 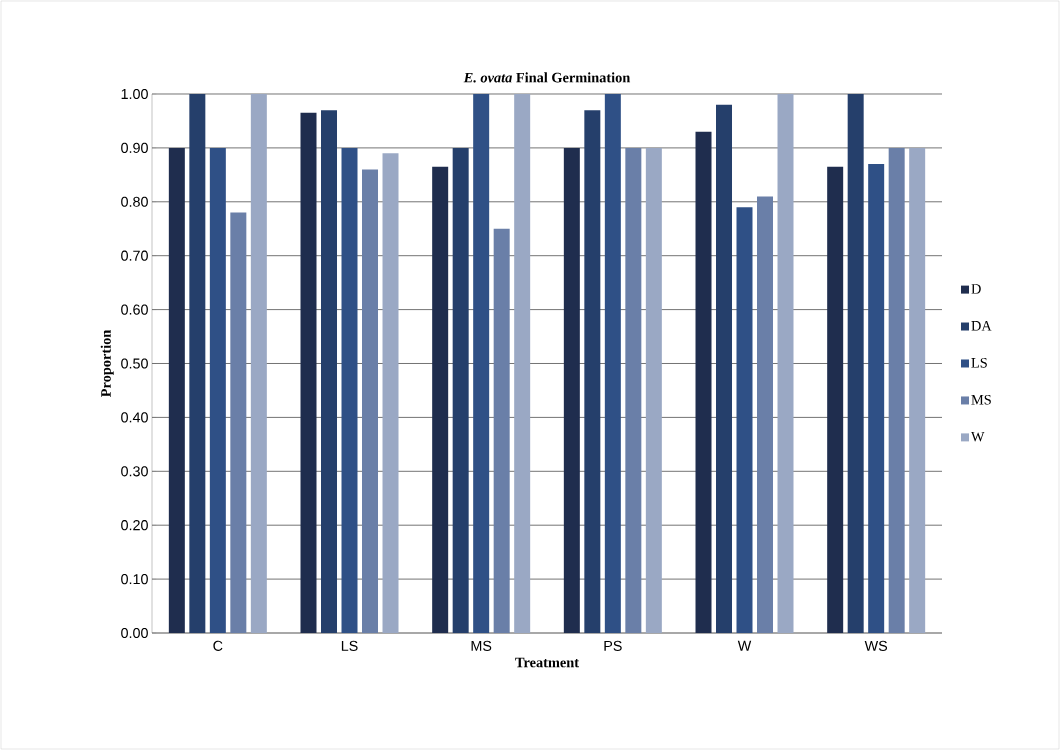 What do you see at coordinates (481, 645) in the screenshot?
I see `x-tick-label: MS` at bounding box center [481, 645].